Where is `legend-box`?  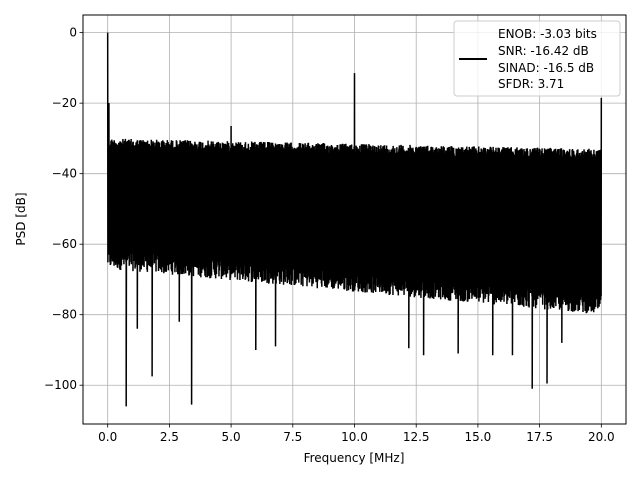 legend-box is located at coordinates (537, 58).